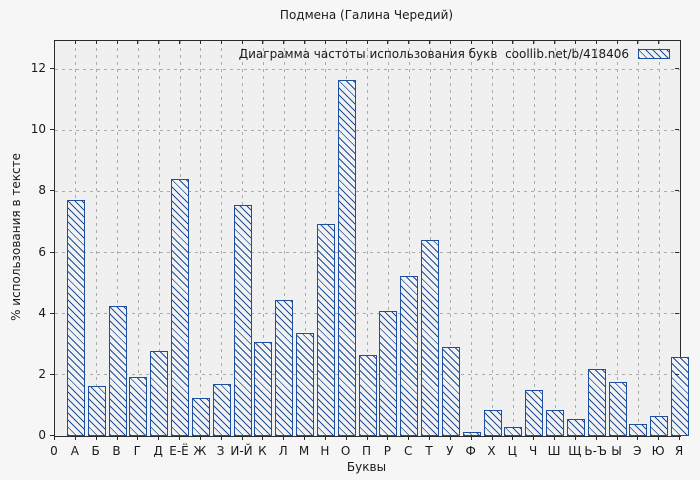  What do you see at coordinates (116, 451) in the screenshot?
I see `x-tick-label-В: В` at bounding box center [116, 451].